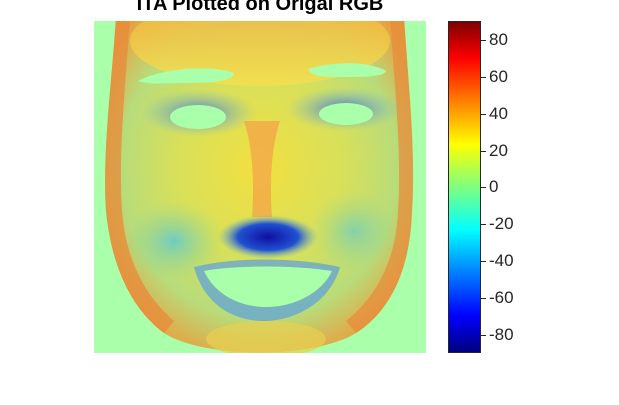  I want to click on colorbar-tick-label: 60, so click(498, 76).